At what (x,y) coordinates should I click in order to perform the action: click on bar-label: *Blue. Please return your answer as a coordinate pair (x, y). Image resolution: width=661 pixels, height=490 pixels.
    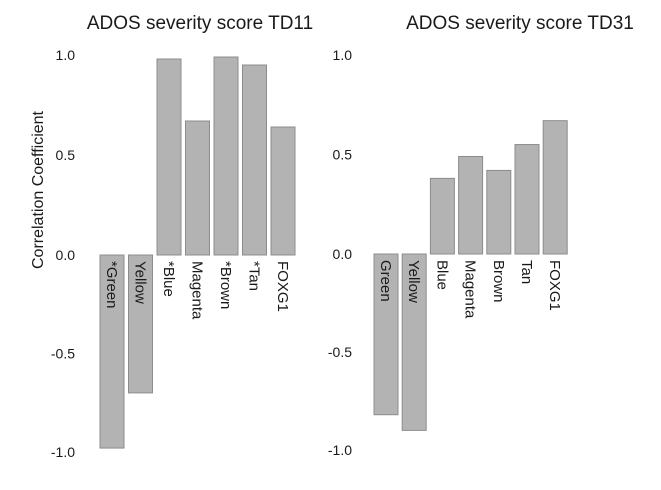
    Looking at the image, I should click on (168, 279).